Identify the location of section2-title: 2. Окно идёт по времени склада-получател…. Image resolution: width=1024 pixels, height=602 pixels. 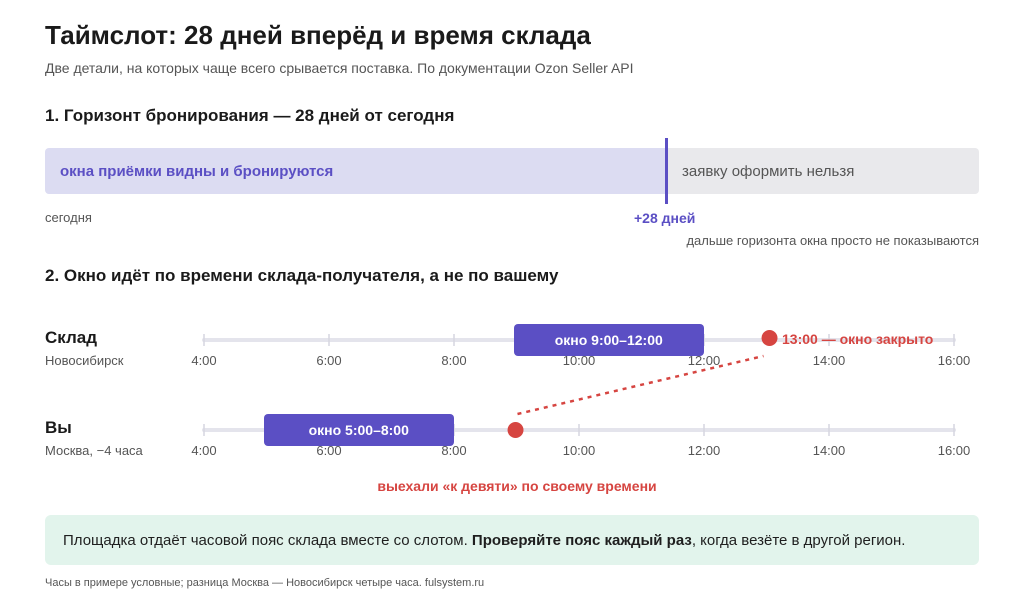
(302, 275).